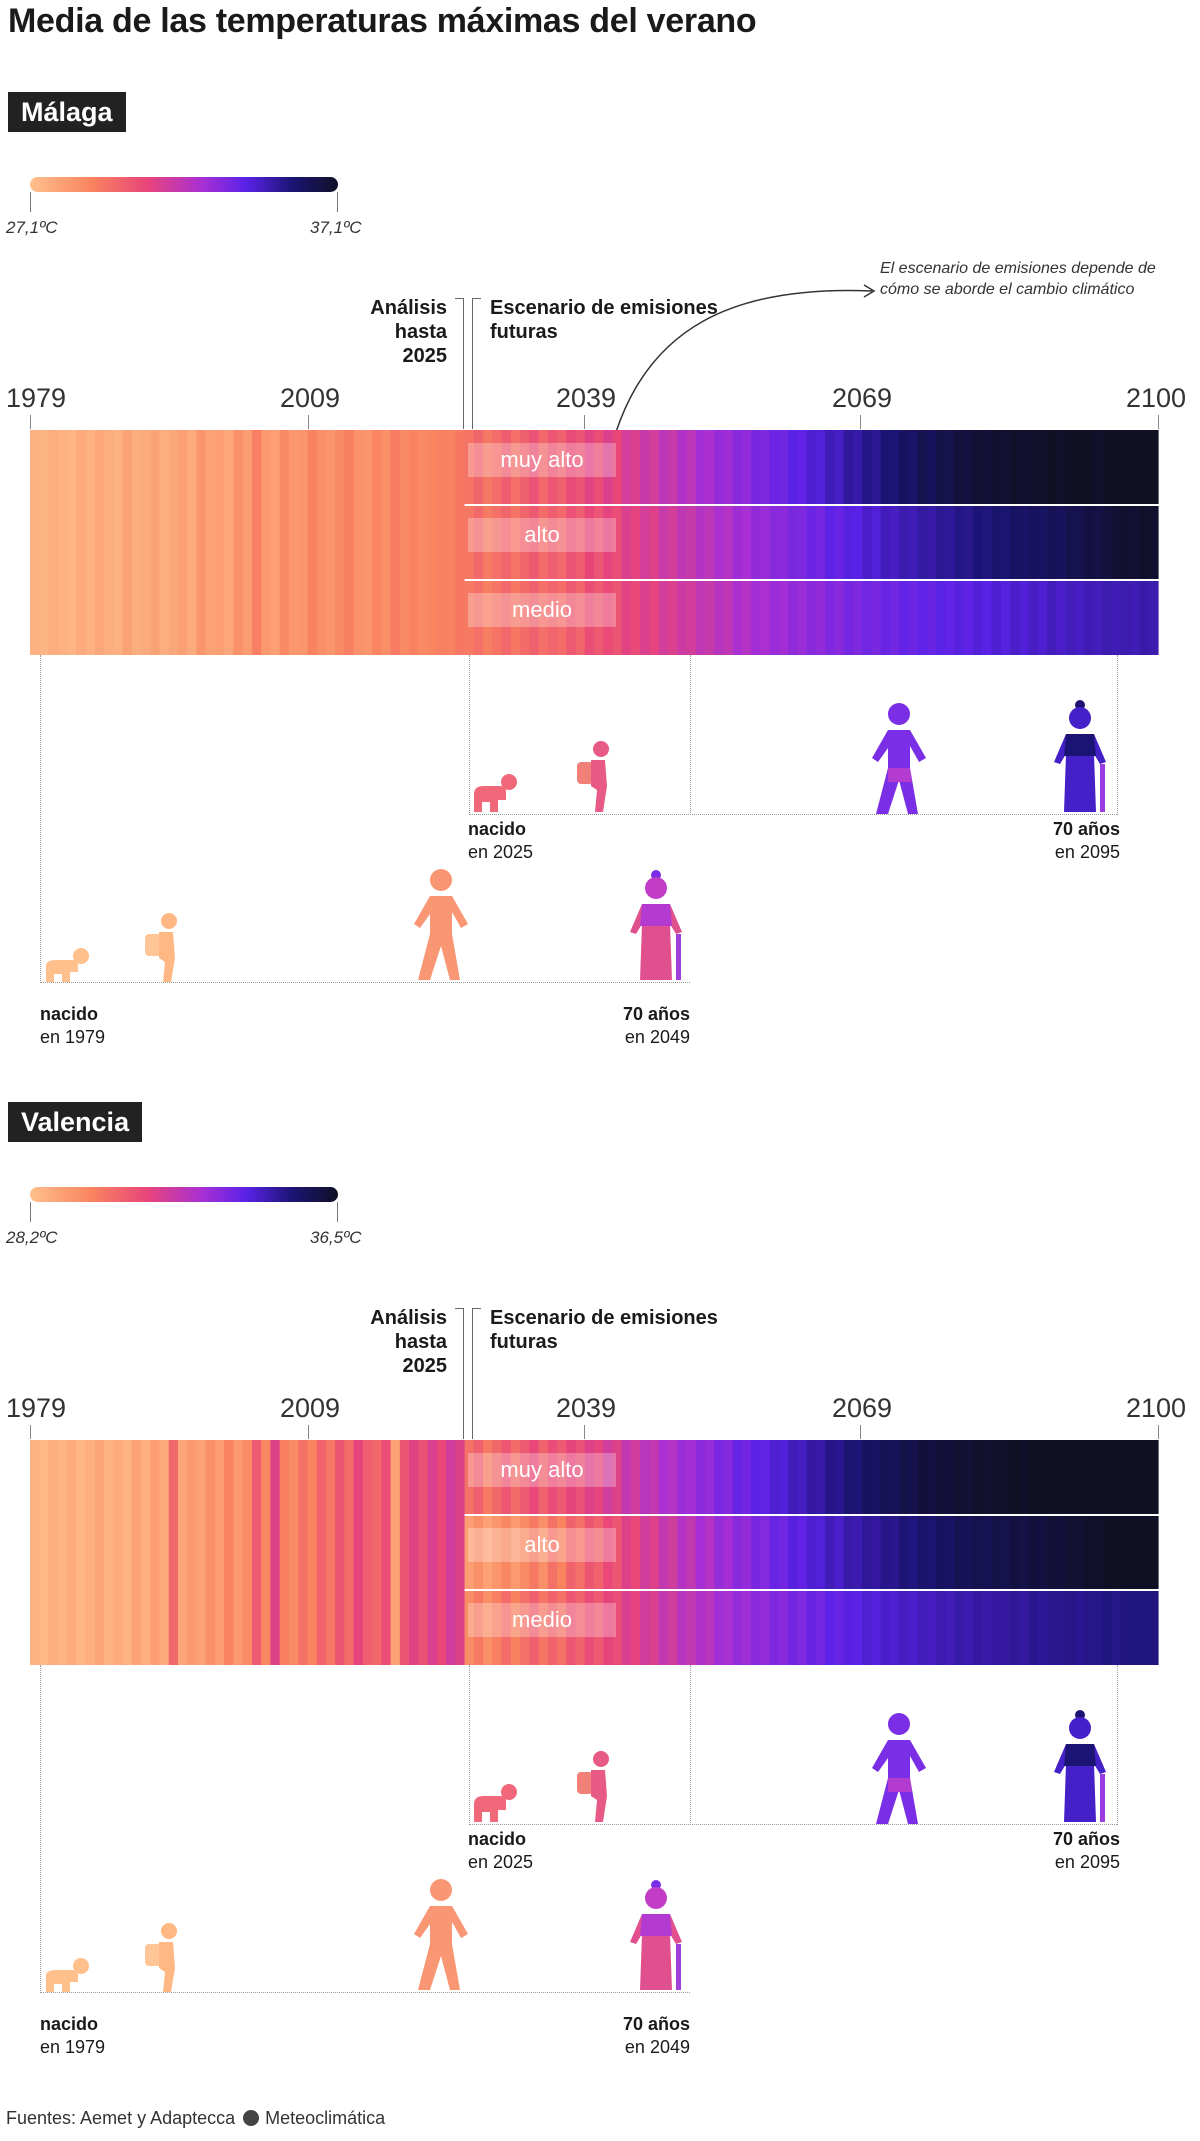 This screenshot has width=1200, height=2141. What do you see at coordinates (604, 320) in the screenshot?
I see `scenario-label: Escenario de emisiones futuras` at bounding box center [604, 320].